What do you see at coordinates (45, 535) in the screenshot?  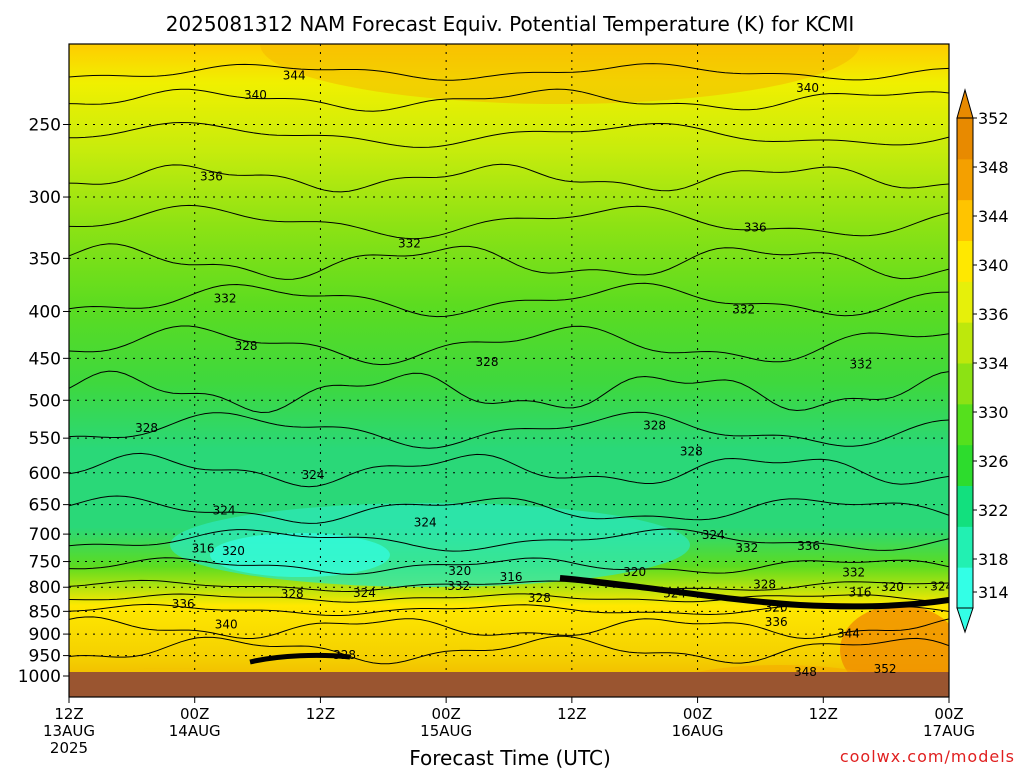 I see `y-tick-label: 700` at bounding box center [45, 535].